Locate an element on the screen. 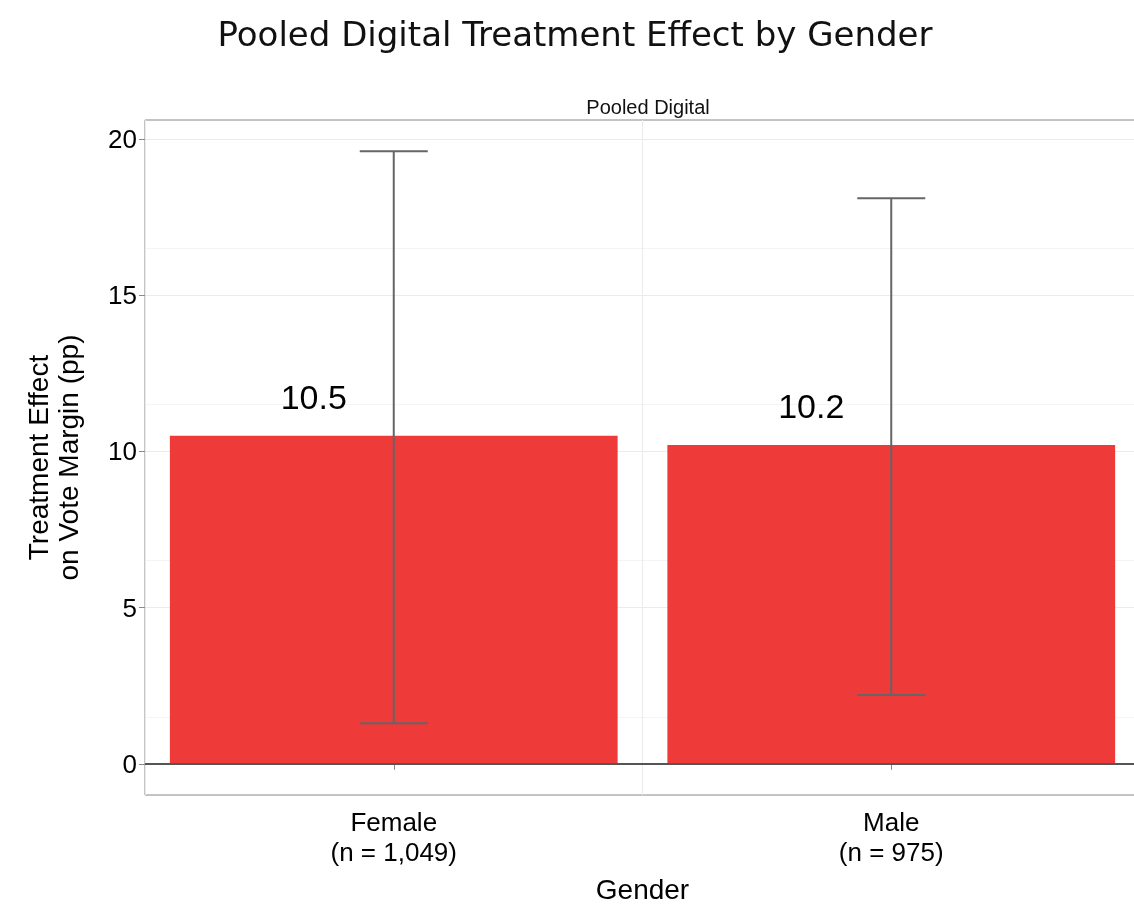  y-tick-label: 10 is located at coordinates (122, 451).